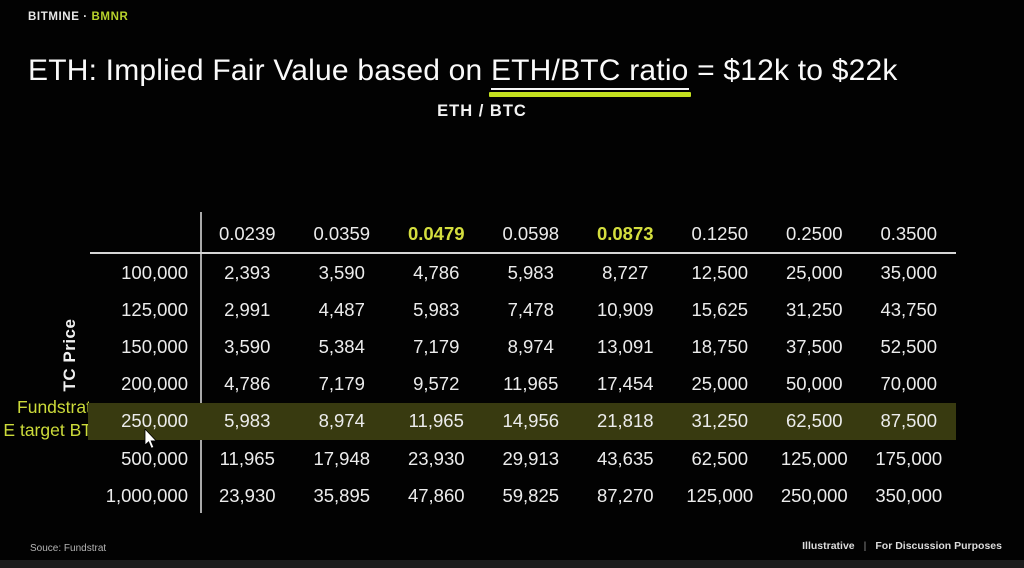 The image size is (1024, 568). What do you see at coordinates (909, 346) in the screenshot?
I see `table-cell-implied-value: 52,500` at bounding box center [909, 346].